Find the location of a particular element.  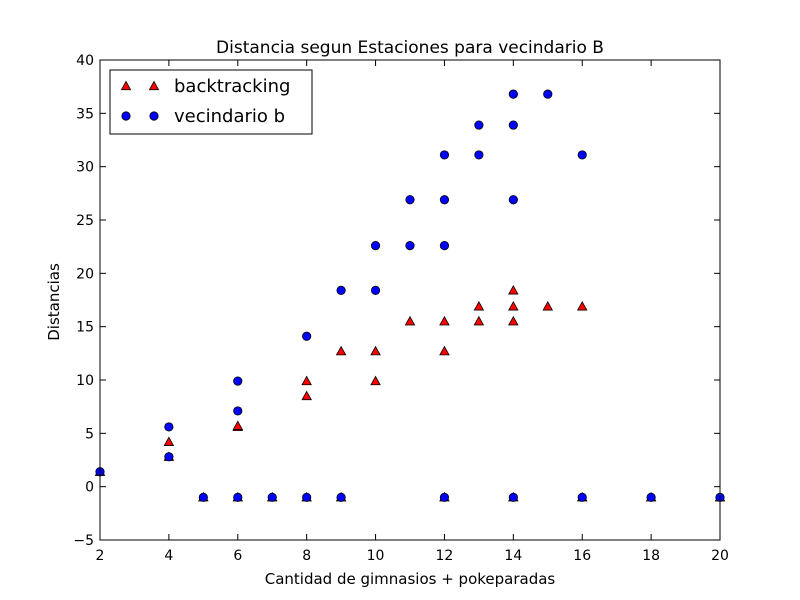

legend-marker-vecindario-b is located at coordinates (140, 116).